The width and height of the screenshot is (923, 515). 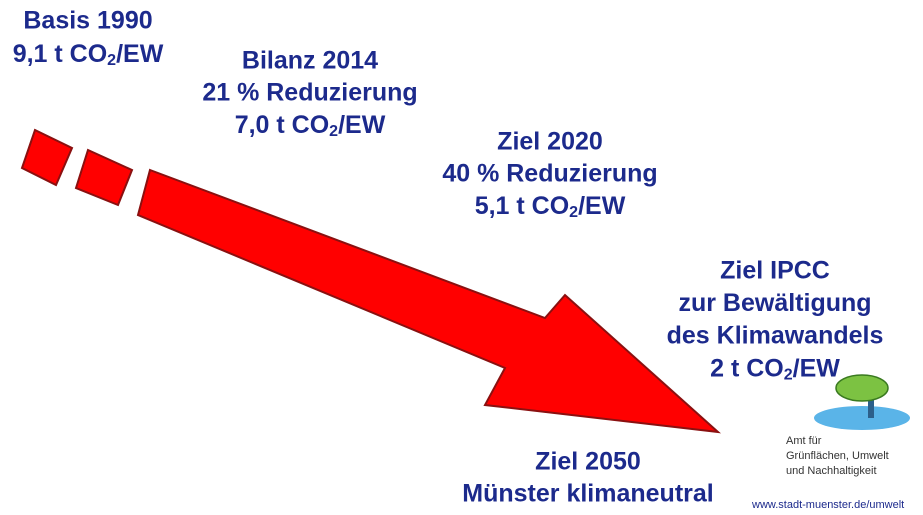 I want to click on label-line: Bilanz 2014, so click(x=310, y=61).